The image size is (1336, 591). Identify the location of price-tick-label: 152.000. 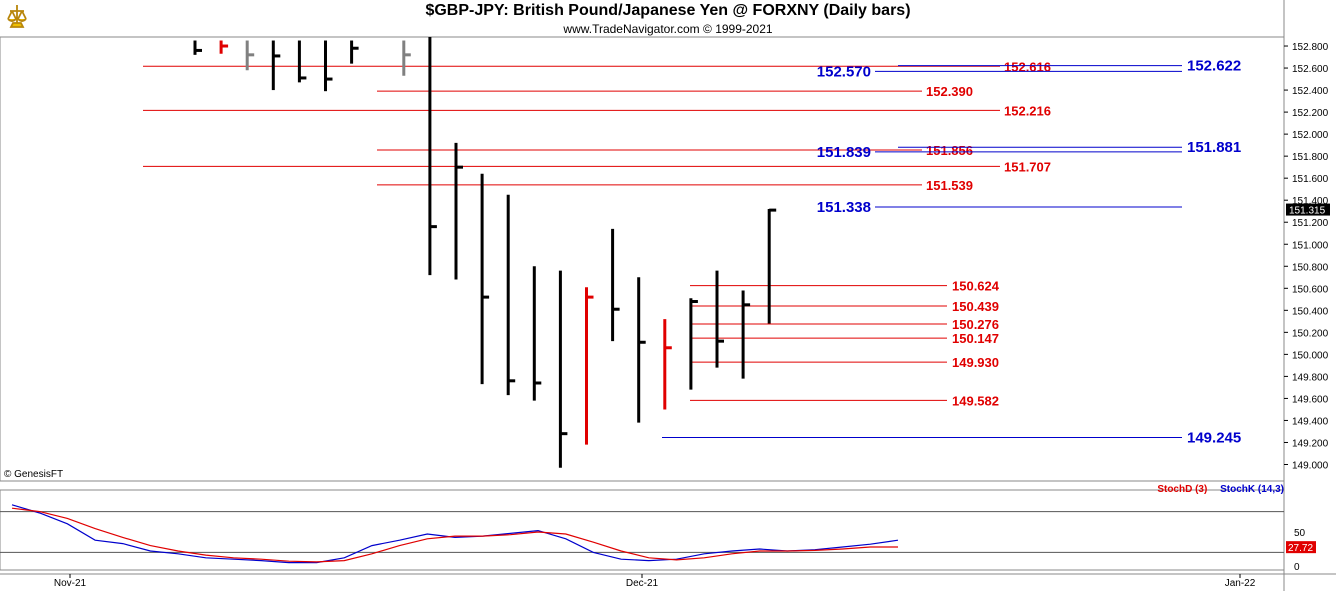
(1310, 135).